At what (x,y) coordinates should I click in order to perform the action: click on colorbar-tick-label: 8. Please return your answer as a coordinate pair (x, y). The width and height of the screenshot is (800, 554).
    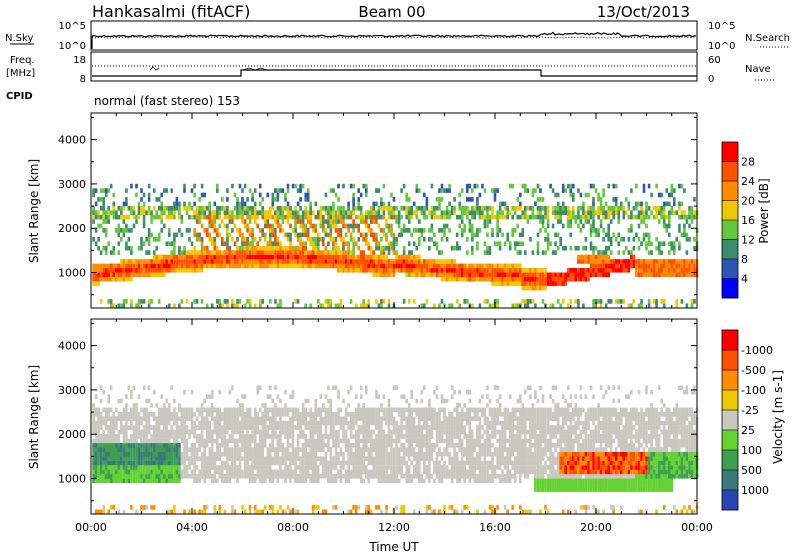
    Looking at the image, I should click on (744, 259).